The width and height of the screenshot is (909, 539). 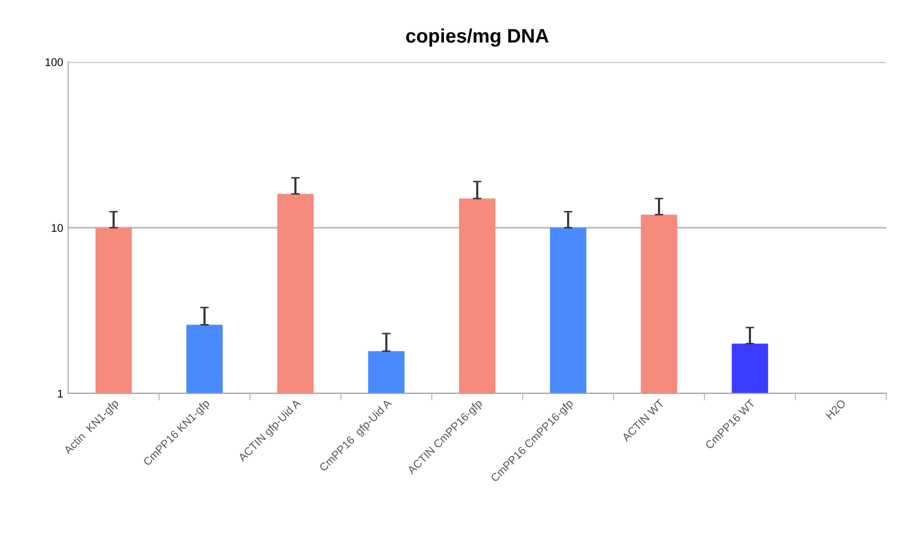 What do you see at coordinates (477, 37) in the screenshot?
I see `chart-title: copies/mg DNA` at bounding box center [477, 37].